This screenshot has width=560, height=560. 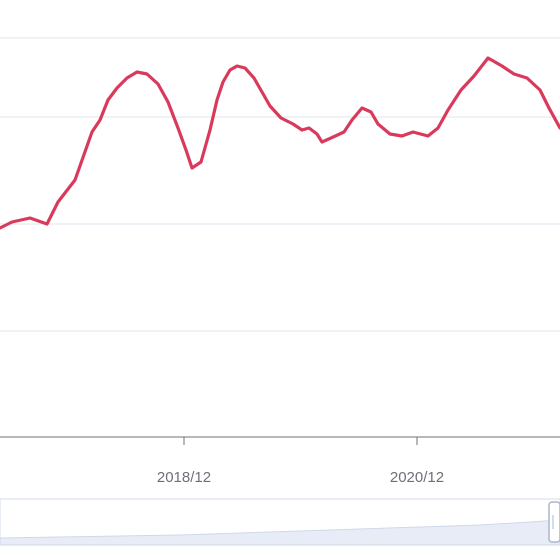 I want to click on x-tick-label-1: 2018/12, so click(x=184, y=477).